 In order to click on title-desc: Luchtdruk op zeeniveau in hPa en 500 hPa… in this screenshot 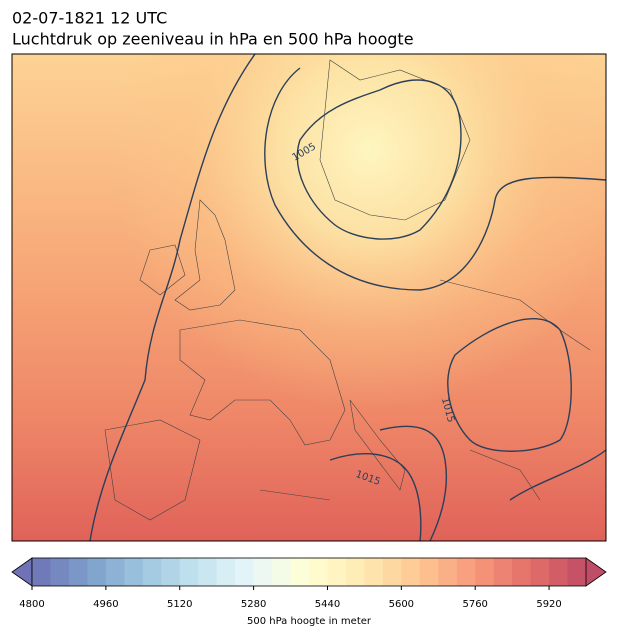, I will do `click(213, 39)`.